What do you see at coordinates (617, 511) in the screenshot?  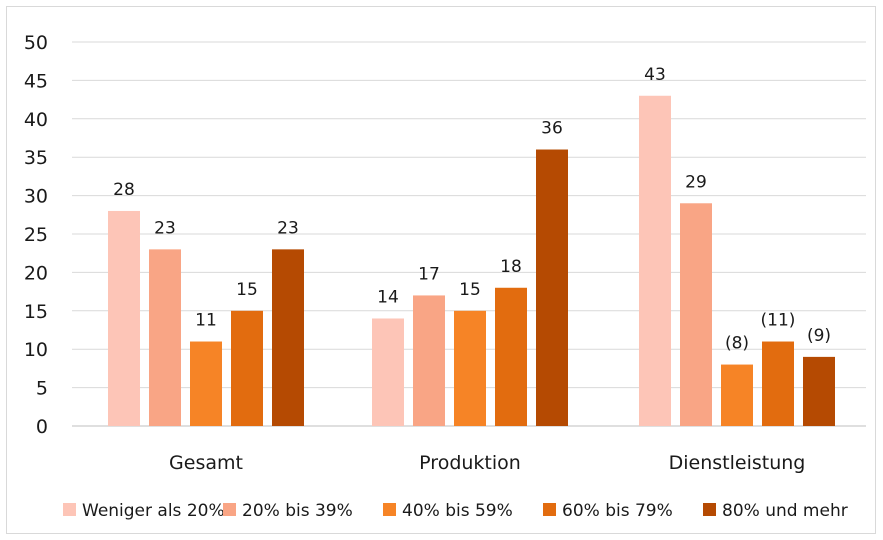 I see `legend-label: 60% bis 79%` at bounding box center [617, 511].